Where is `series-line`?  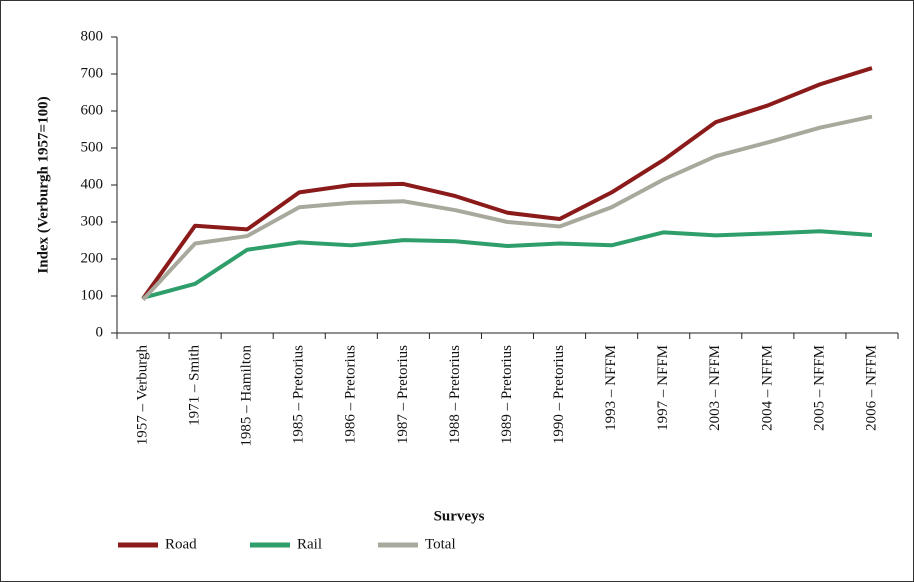
series-line is located at coordinates (507, 264).